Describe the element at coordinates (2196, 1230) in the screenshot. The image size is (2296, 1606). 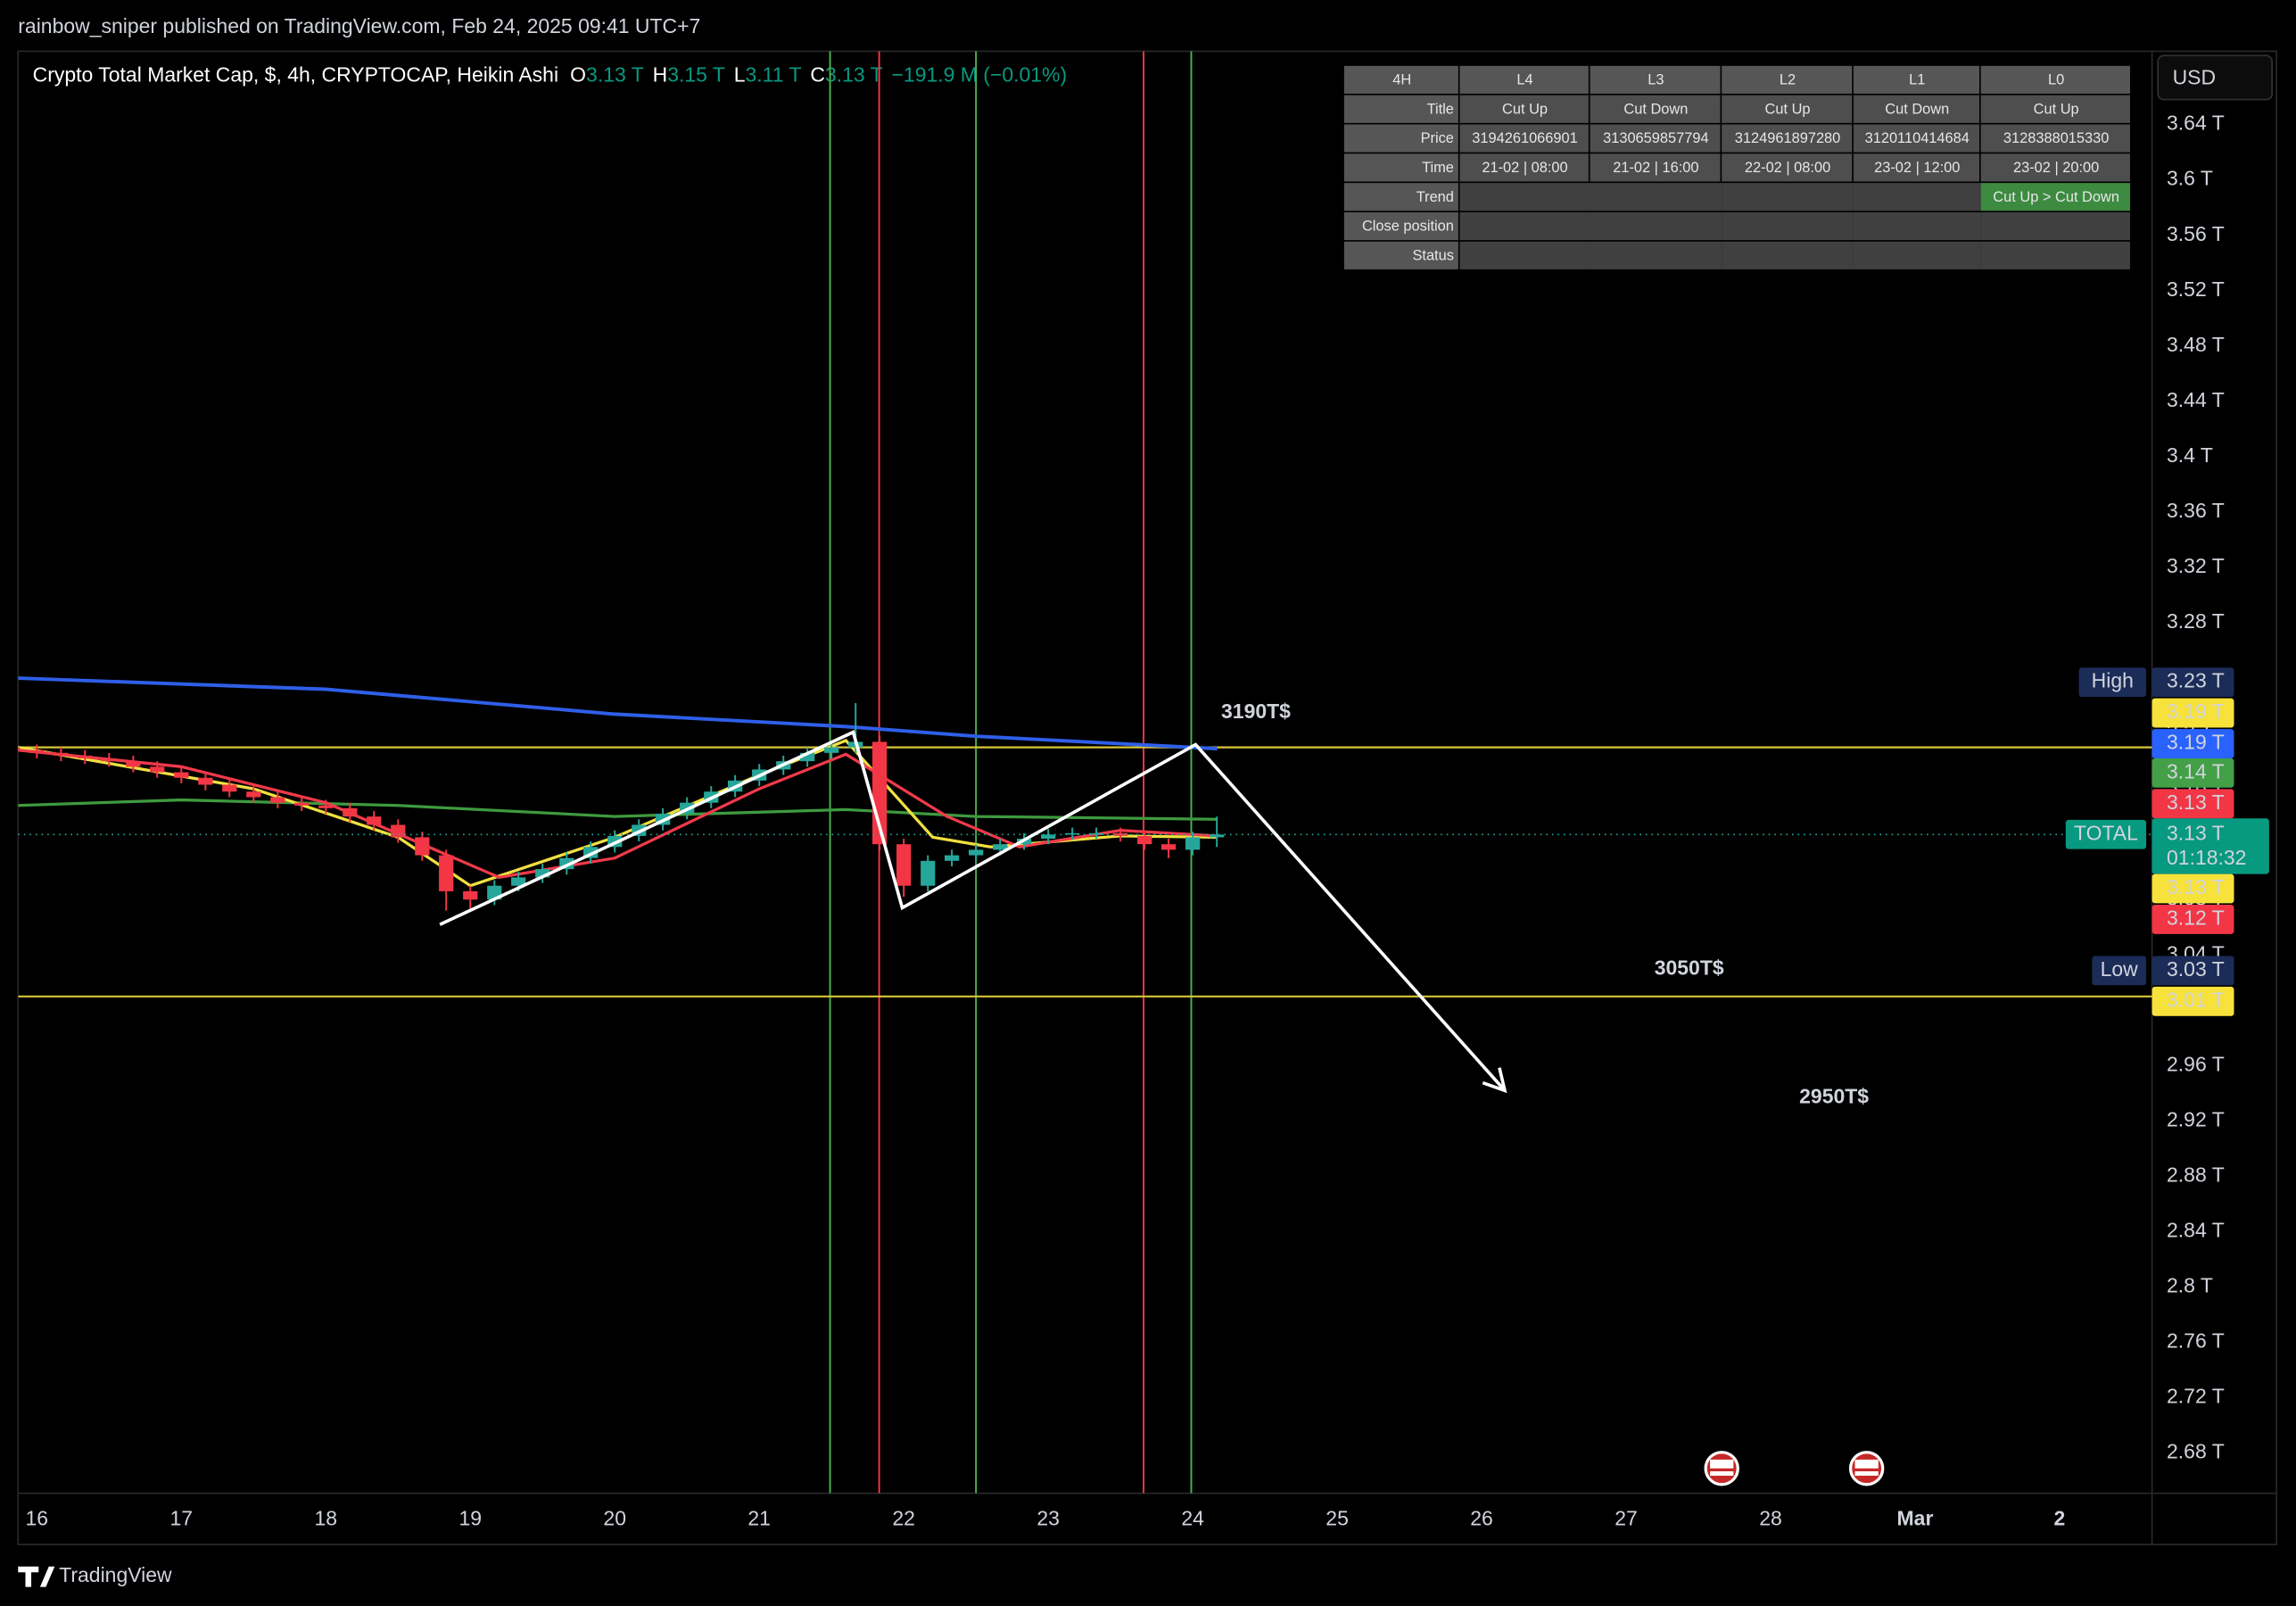
I see `y-tick-label: 2.84 T` at that location.